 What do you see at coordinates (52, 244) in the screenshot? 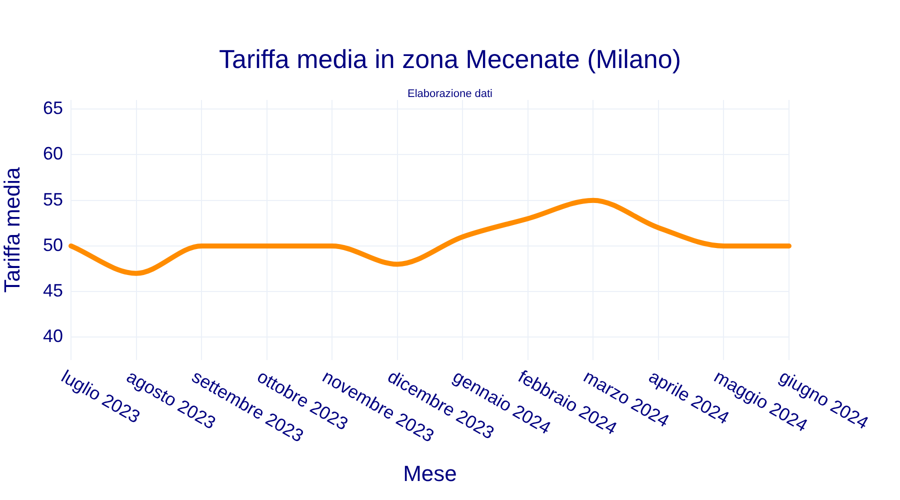
I see `y-tick-label: 50` at bounding box center [52, 244].